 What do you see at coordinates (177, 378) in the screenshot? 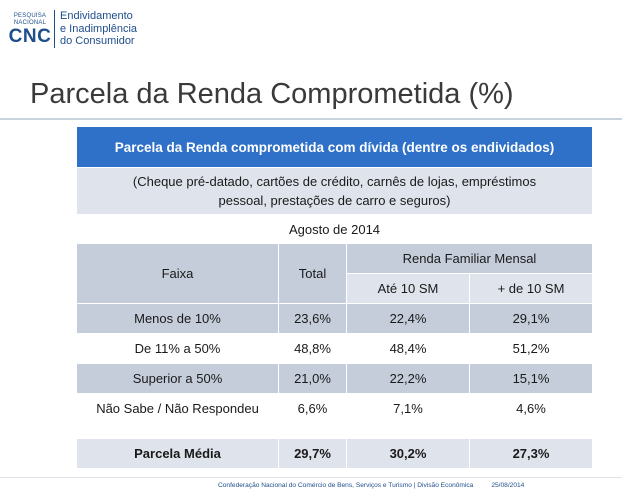
I see `cell-faixa: Superior a 50%` at bounding box center [177, 378].